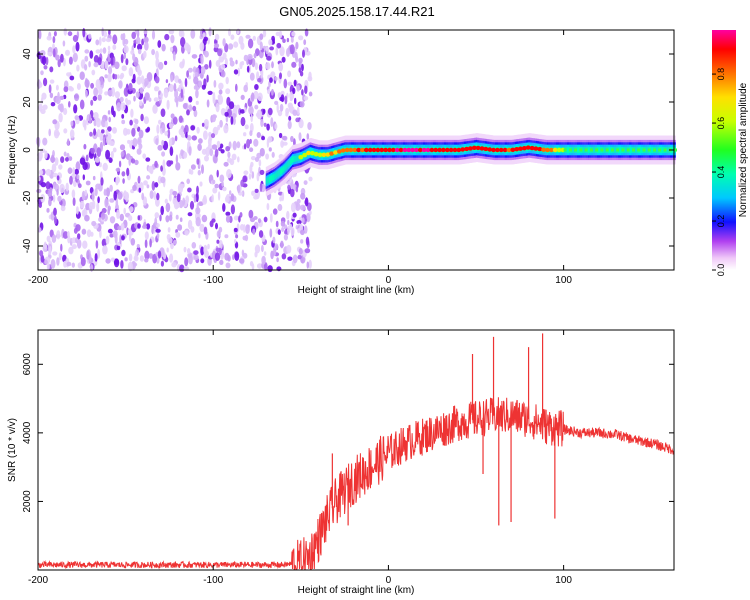 The width and height of the screenshot is (750, 600). What do you see at coordinates (443, 429) in the screenshot?
I see `snr-spikes` at bounding box center [443, 429].